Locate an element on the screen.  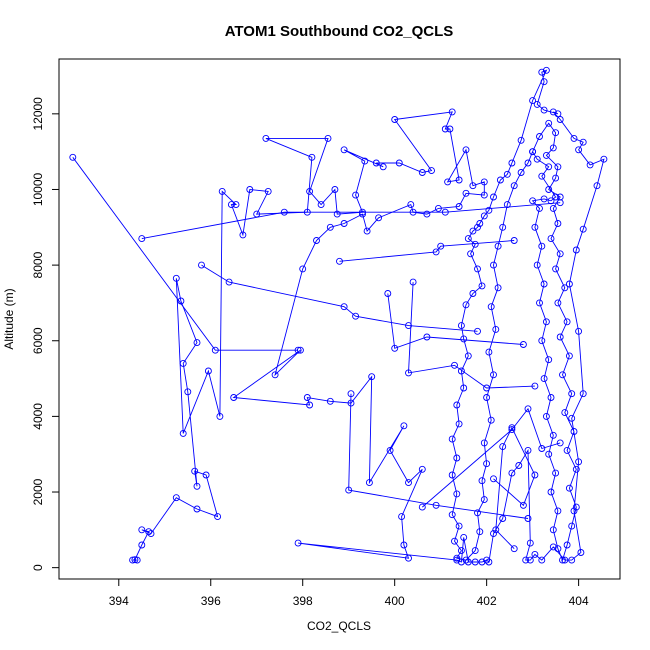
y-tick-label: 0 is located at coordinates (38, 567).